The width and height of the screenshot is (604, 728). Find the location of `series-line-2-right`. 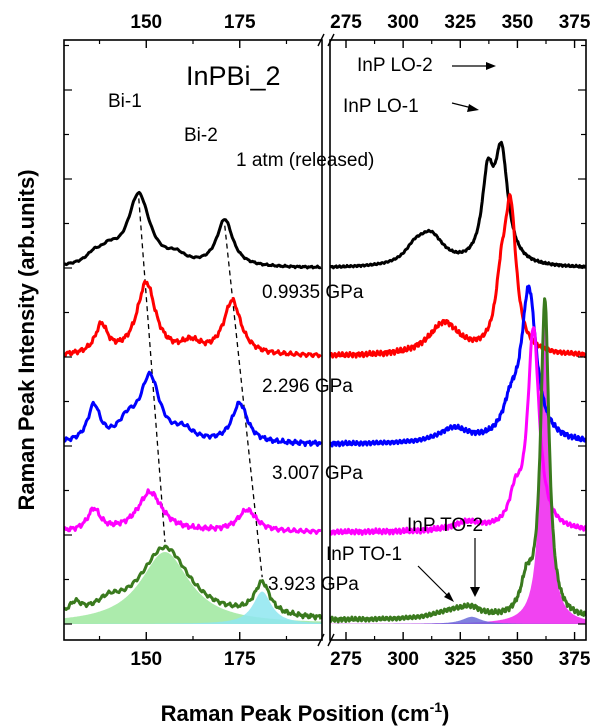

series-line-2-right is located at coordinates (458, 366).